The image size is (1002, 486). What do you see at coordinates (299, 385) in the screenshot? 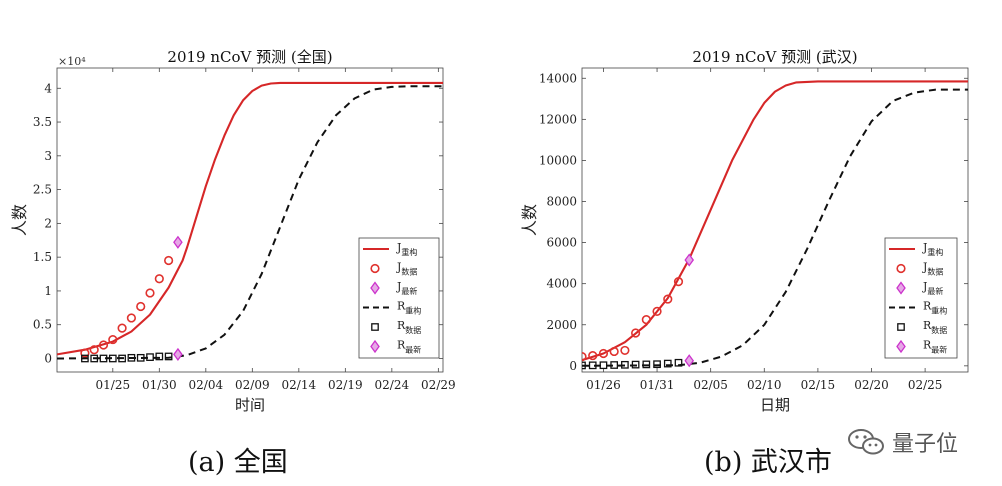
I see `x-tick-label: 02/14` at bounding box center [299, 385].